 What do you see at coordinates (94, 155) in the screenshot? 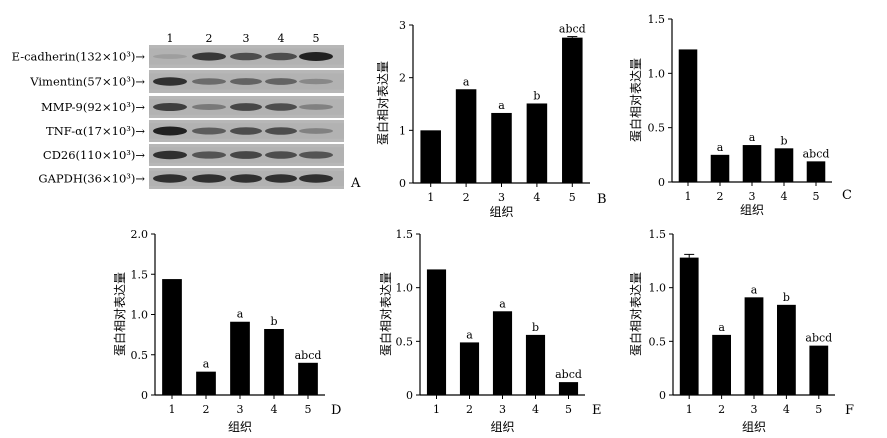
I see `protein-label: CD26(110×10³)→` at bounding box center [94, 155].